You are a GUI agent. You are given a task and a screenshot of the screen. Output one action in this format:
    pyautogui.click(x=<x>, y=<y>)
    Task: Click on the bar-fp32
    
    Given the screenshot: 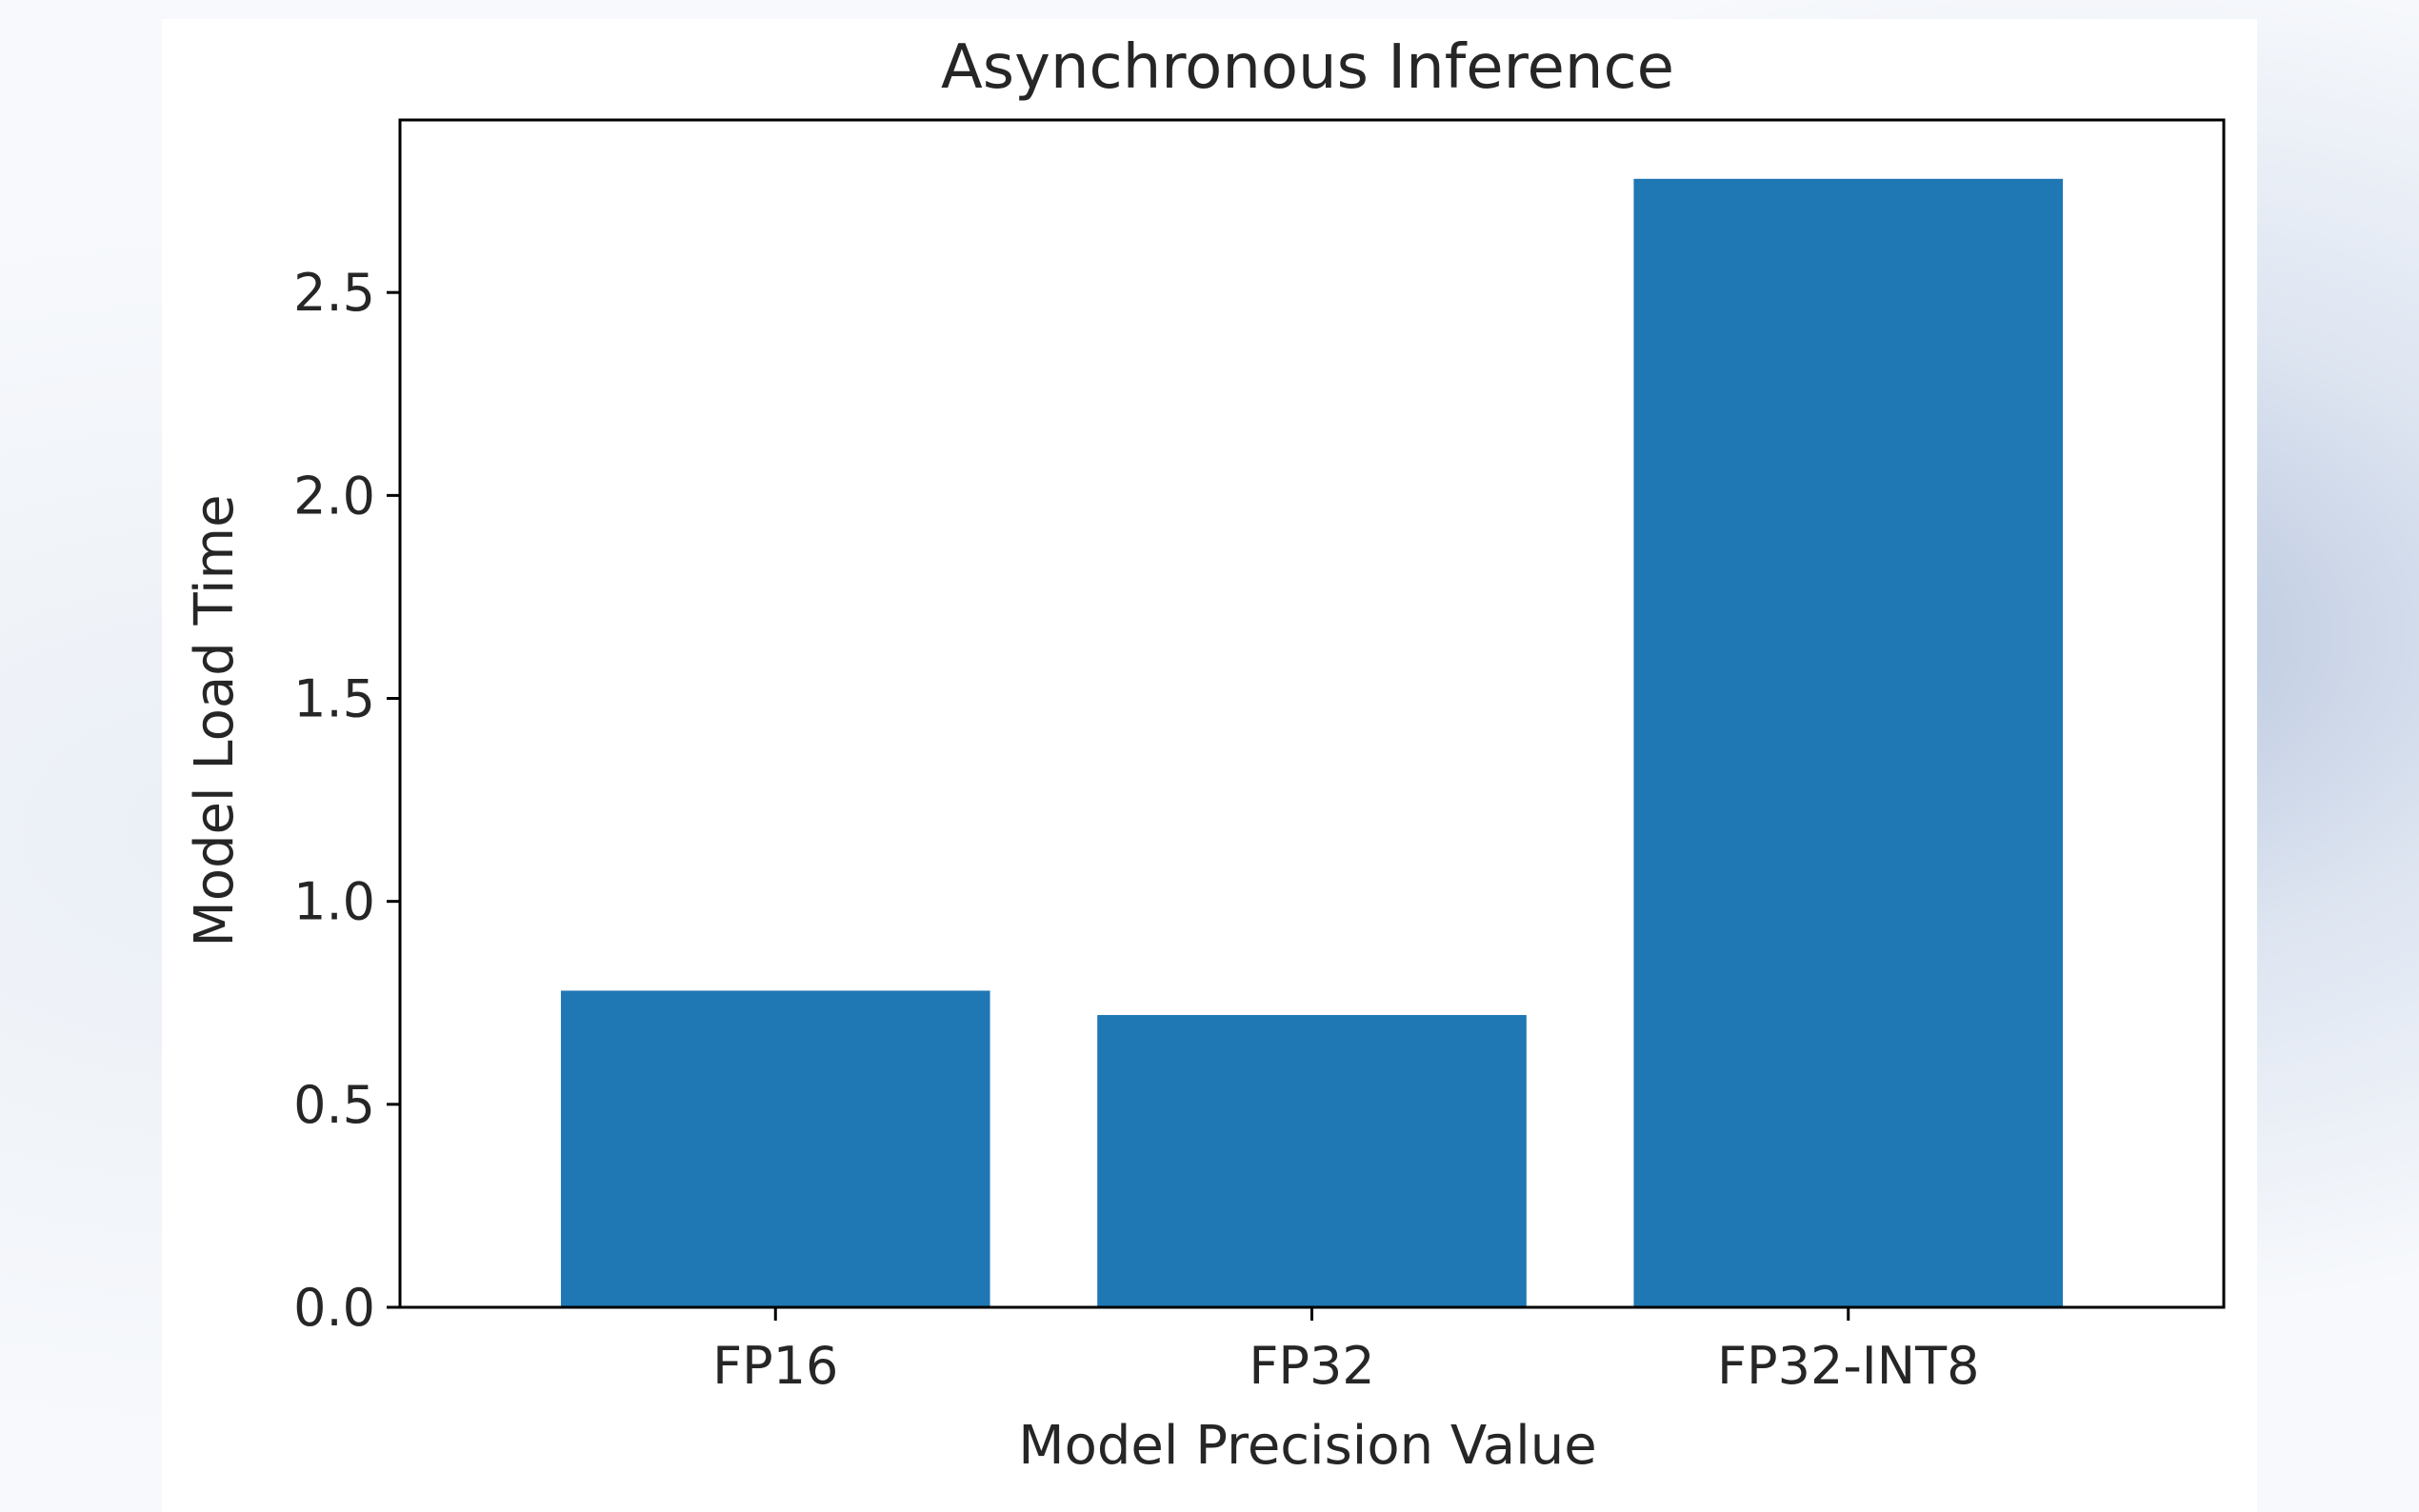 What is the action you would take?
    pyautogui.click(x=1312, y=1161)
    